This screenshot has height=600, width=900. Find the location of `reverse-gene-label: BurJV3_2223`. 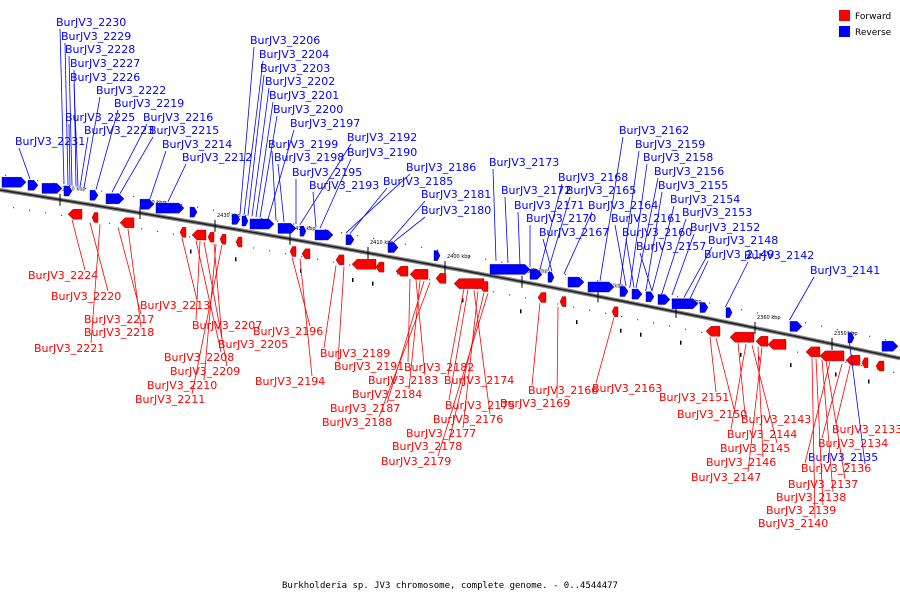

reverse-gene-label: BurJV3_2223 is located at coordinates (119, 130).